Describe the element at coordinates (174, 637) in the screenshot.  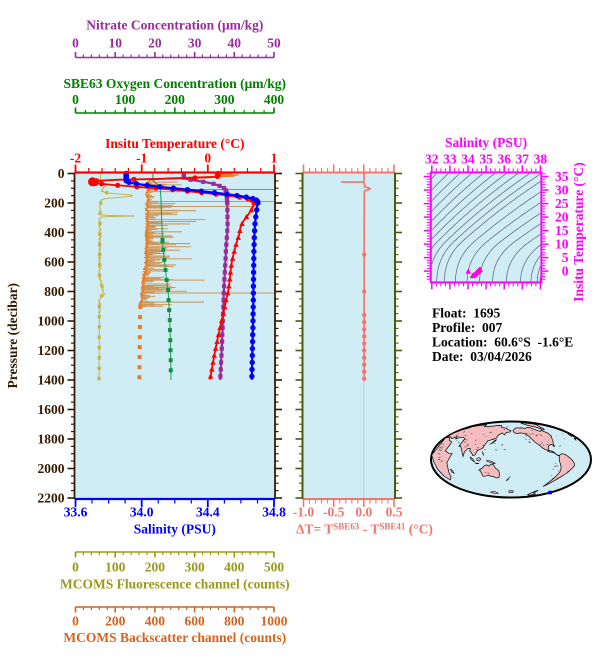
I see `svg-text:MCOMS Backscatter channel (cou: MCOMS Backscatter channel (counts)` at that location.